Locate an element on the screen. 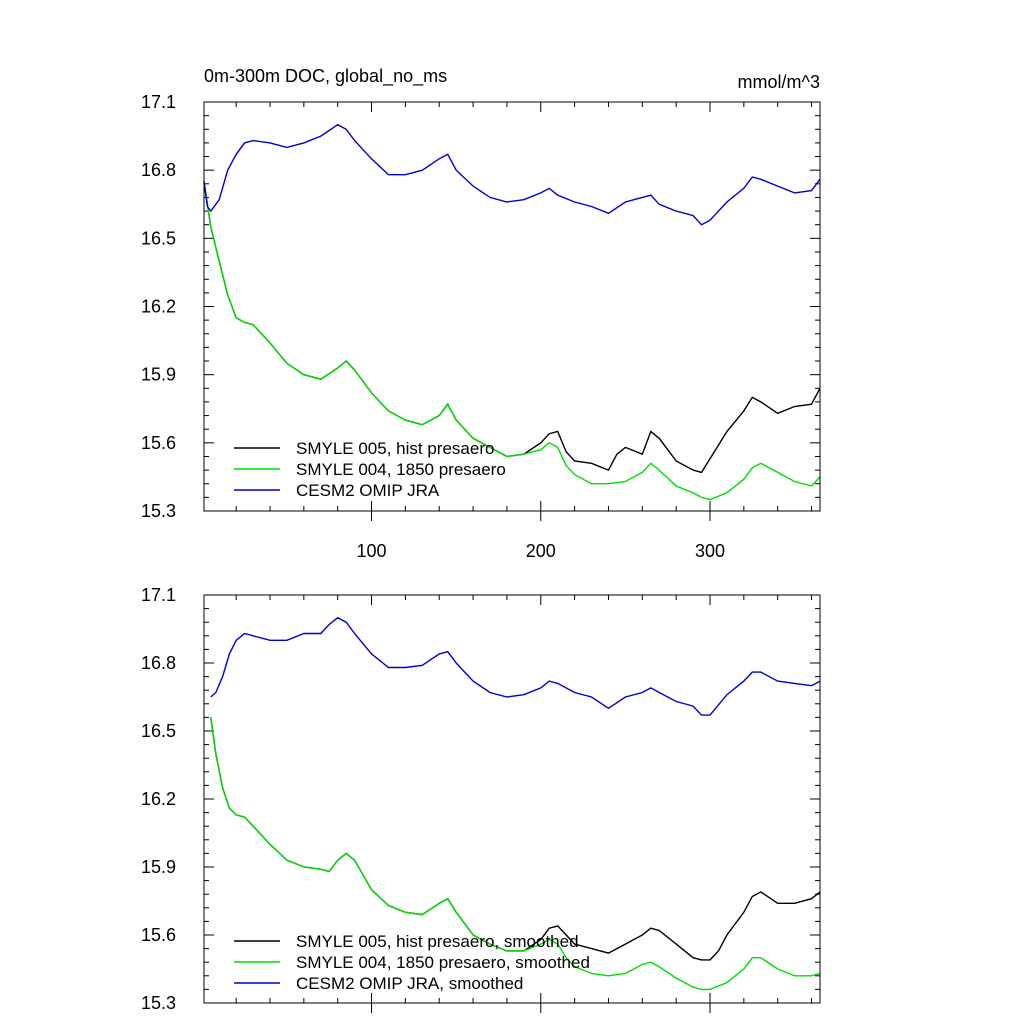  legend-label: SMYLE 005, hist presaero, smoothed is located at coordinates (437, 941).